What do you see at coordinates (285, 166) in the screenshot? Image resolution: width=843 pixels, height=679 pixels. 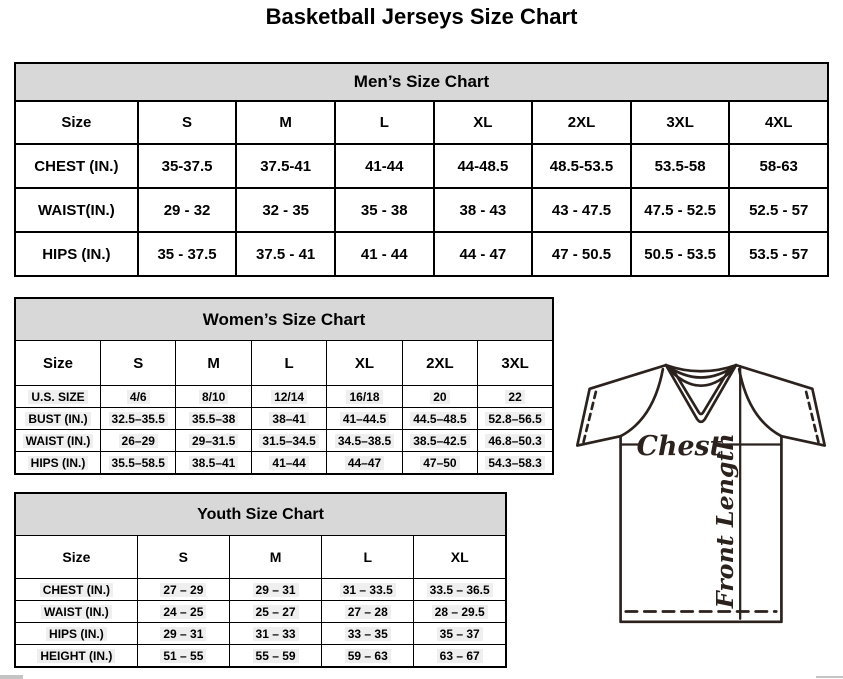 I see `table-cell: 37.5-41` at bounding box center [285, 166].